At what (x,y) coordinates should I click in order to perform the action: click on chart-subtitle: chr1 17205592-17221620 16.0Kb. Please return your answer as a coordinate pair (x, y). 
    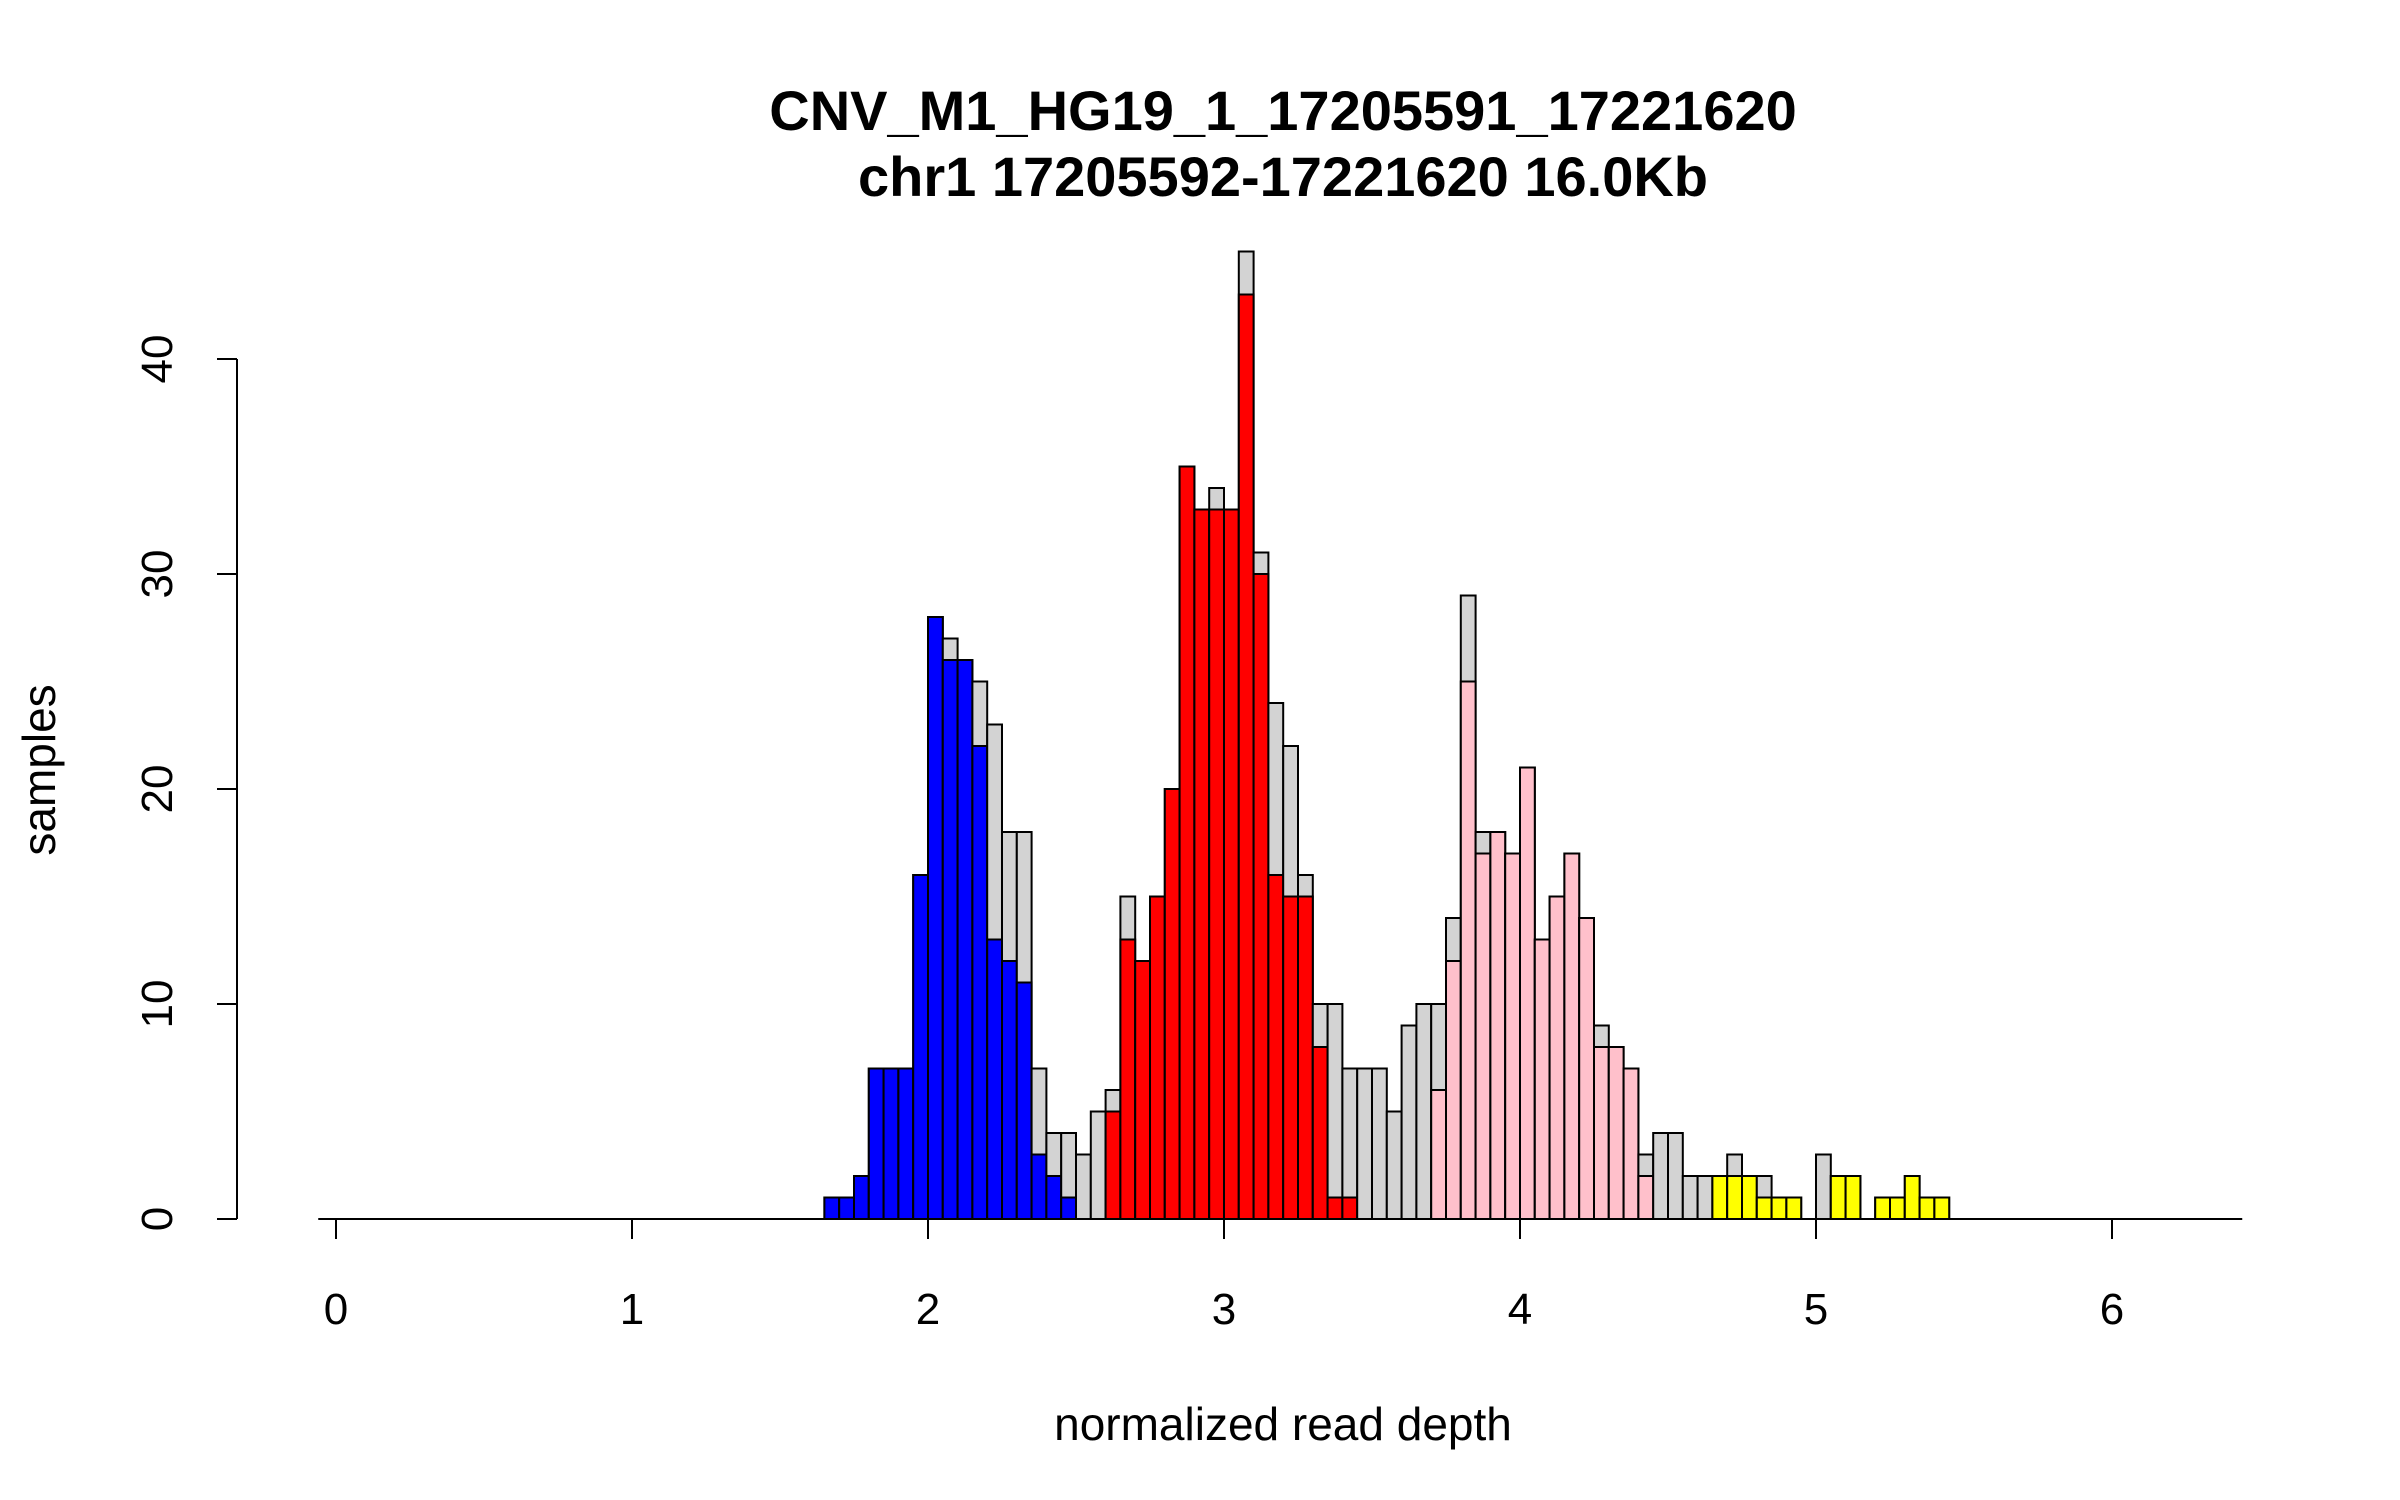
    Looking at the image, I should click on (1283, 176).